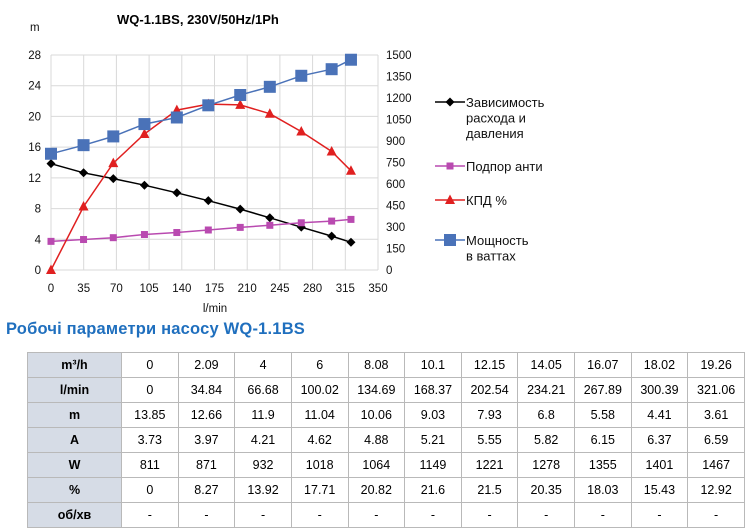  Describe the element at coordinates (376, 415) in the screenshot. I see `table-cell: 10.06` at that location.